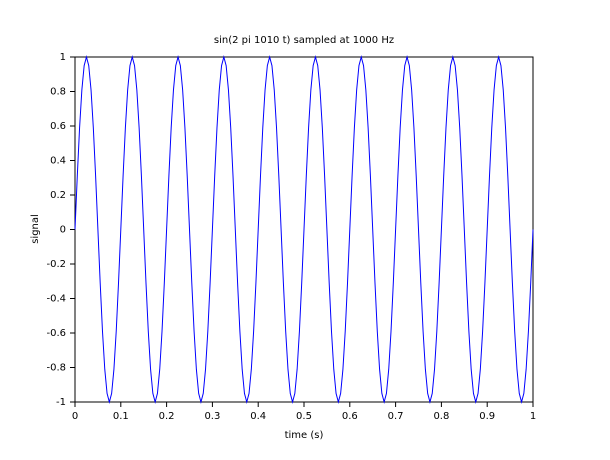 This screenshot has width=610, height=460. What do you see at coordinates (56, 368) in the screenshot?
I see `y-tick-label: -0.8` at bounding box center [56, 368].